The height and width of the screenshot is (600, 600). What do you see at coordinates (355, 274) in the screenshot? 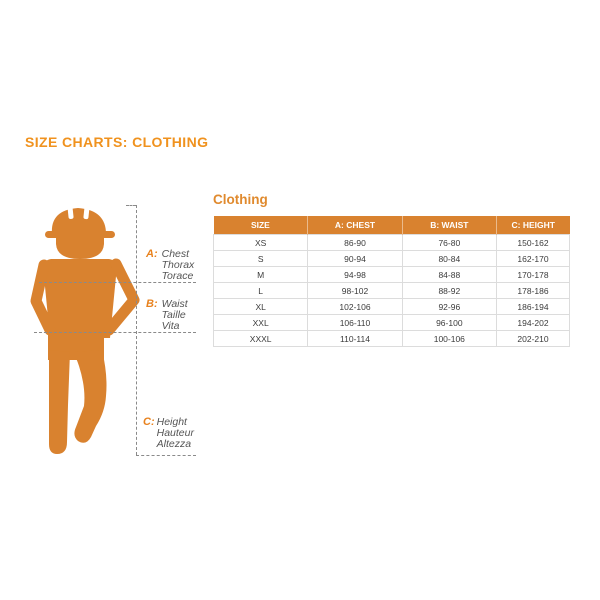
I see `chest-cell: 94-98` at bounding box center [355, 274].